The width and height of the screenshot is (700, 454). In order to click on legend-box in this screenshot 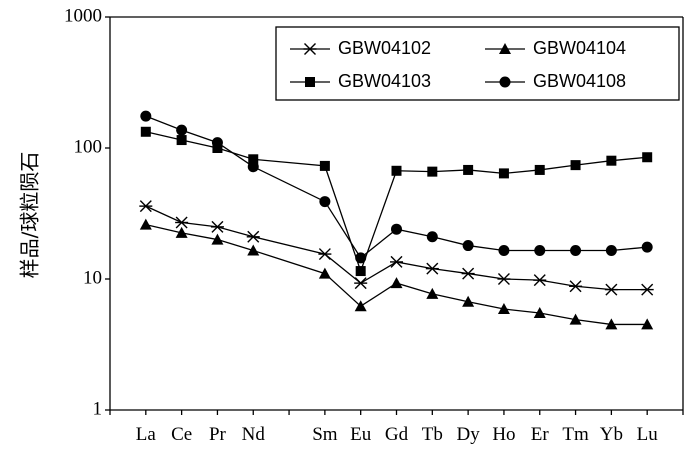, I will do `click(477, 63)`.